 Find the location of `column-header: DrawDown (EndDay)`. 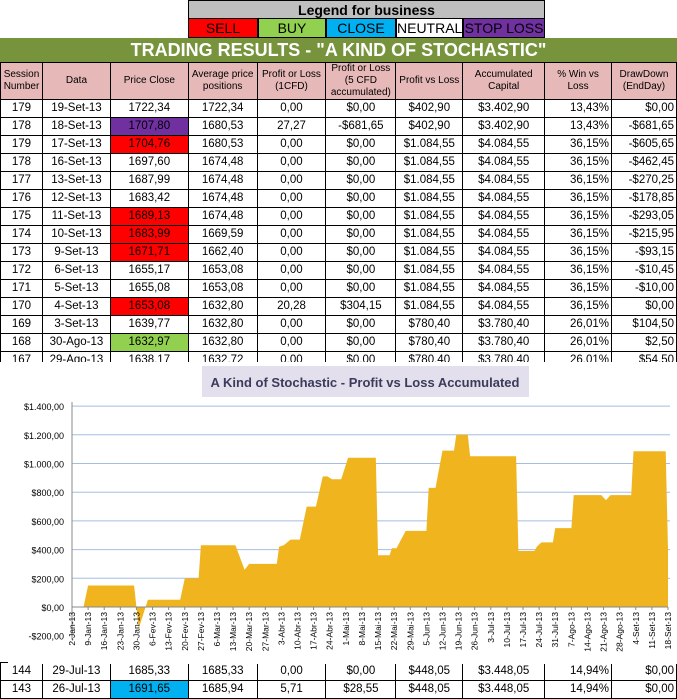

column-header: DrawDown (EndDay) is located at coordinates (644, 81).